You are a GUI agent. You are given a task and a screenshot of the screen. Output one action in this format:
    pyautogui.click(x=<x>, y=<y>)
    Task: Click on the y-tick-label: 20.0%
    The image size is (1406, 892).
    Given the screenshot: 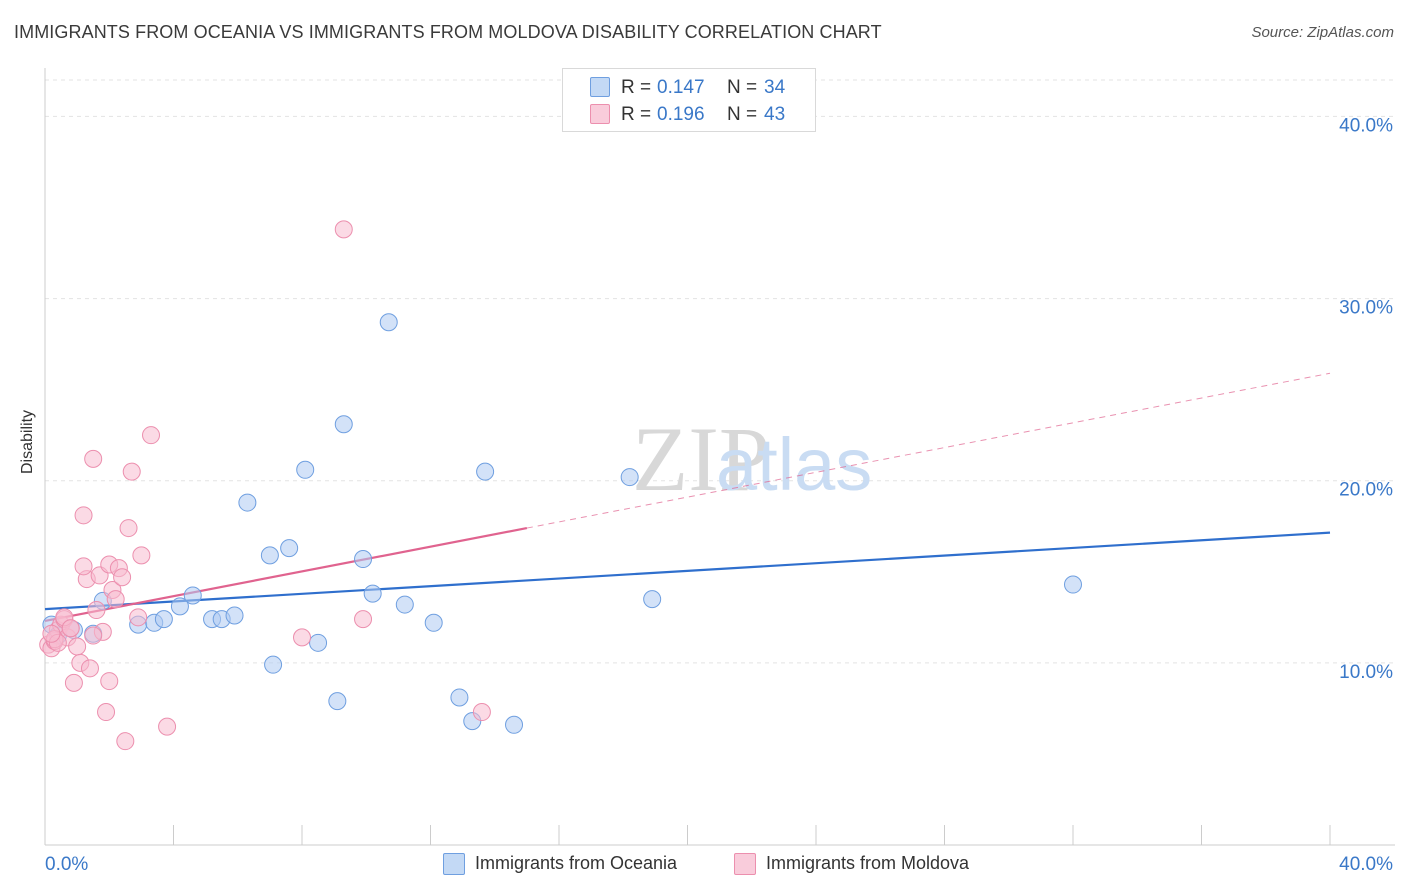 What is the action you would take?
    pyautogui.click(x=1366, y=490)
    